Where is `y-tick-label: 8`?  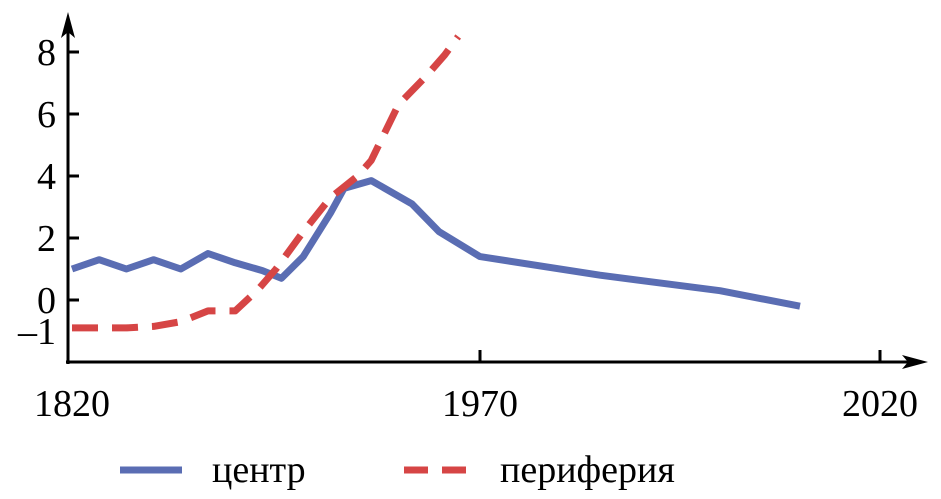
y-tick-label: 8 is located at coordinates (46, 53).